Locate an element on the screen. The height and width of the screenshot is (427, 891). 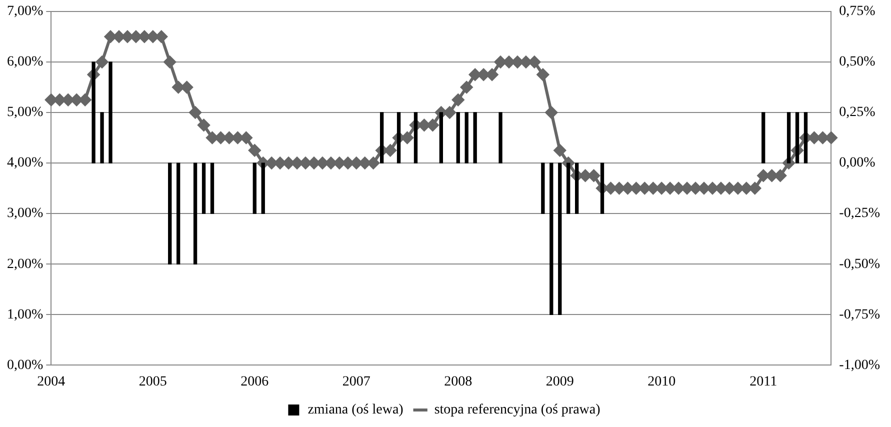
y2-tick-label: 0,00% is located at coordinates (857, 163).